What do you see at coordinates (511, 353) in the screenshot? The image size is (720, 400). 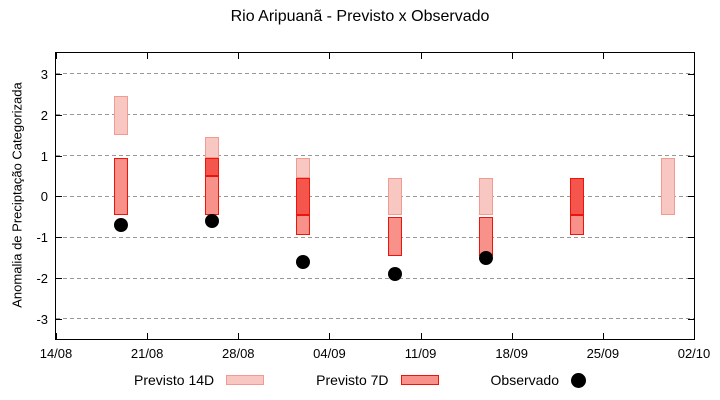 I see `x-tick-label: 18/09` at bounding box center [511, 353].